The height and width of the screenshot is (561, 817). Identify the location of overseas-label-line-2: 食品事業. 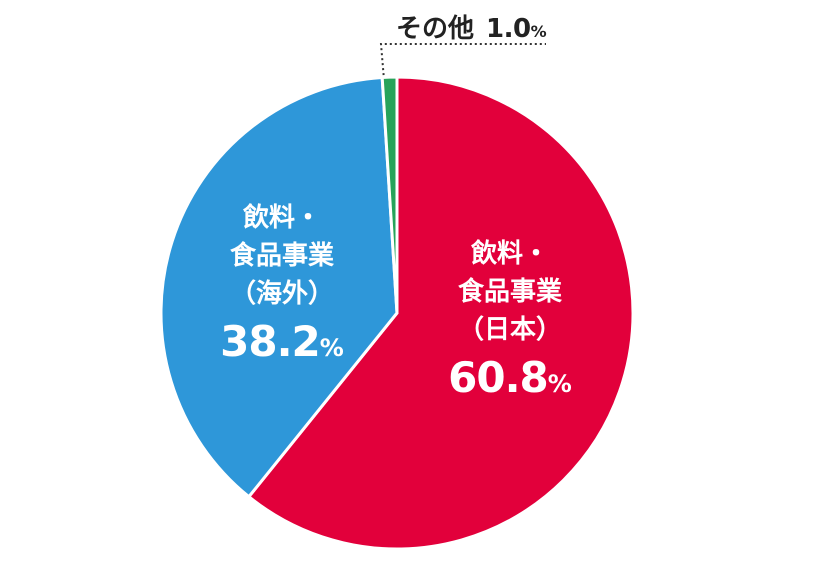
(282, 255).